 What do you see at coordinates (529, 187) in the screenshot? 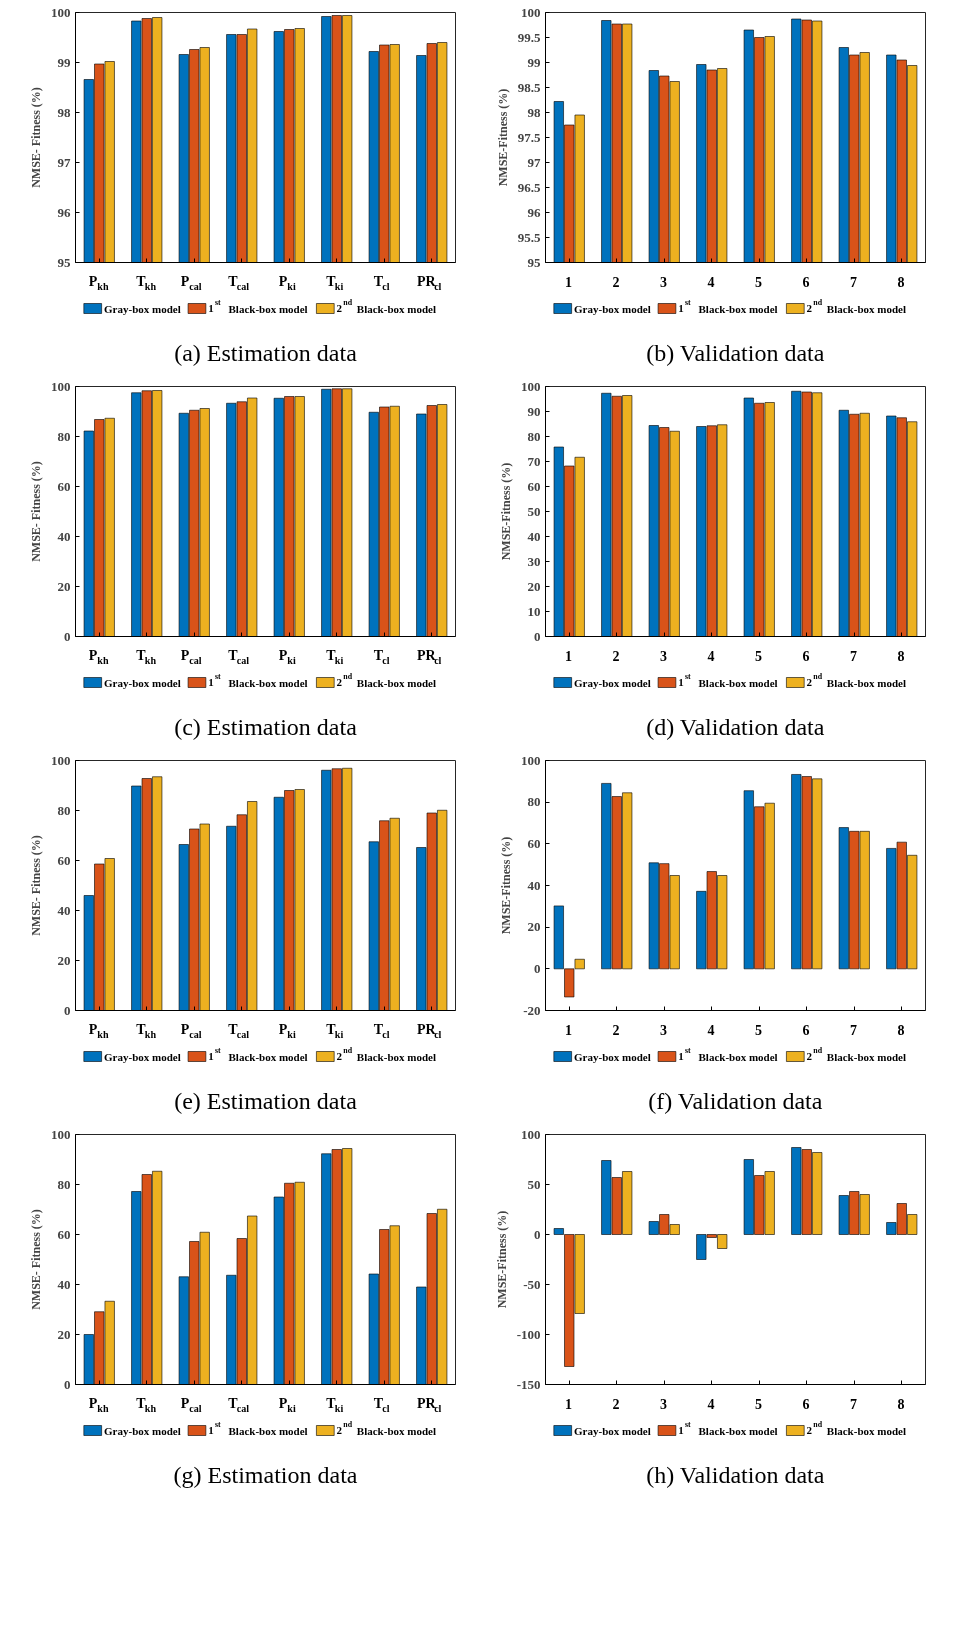
I see `y-tick-label: 96.5` at bounding box center [529, 187].